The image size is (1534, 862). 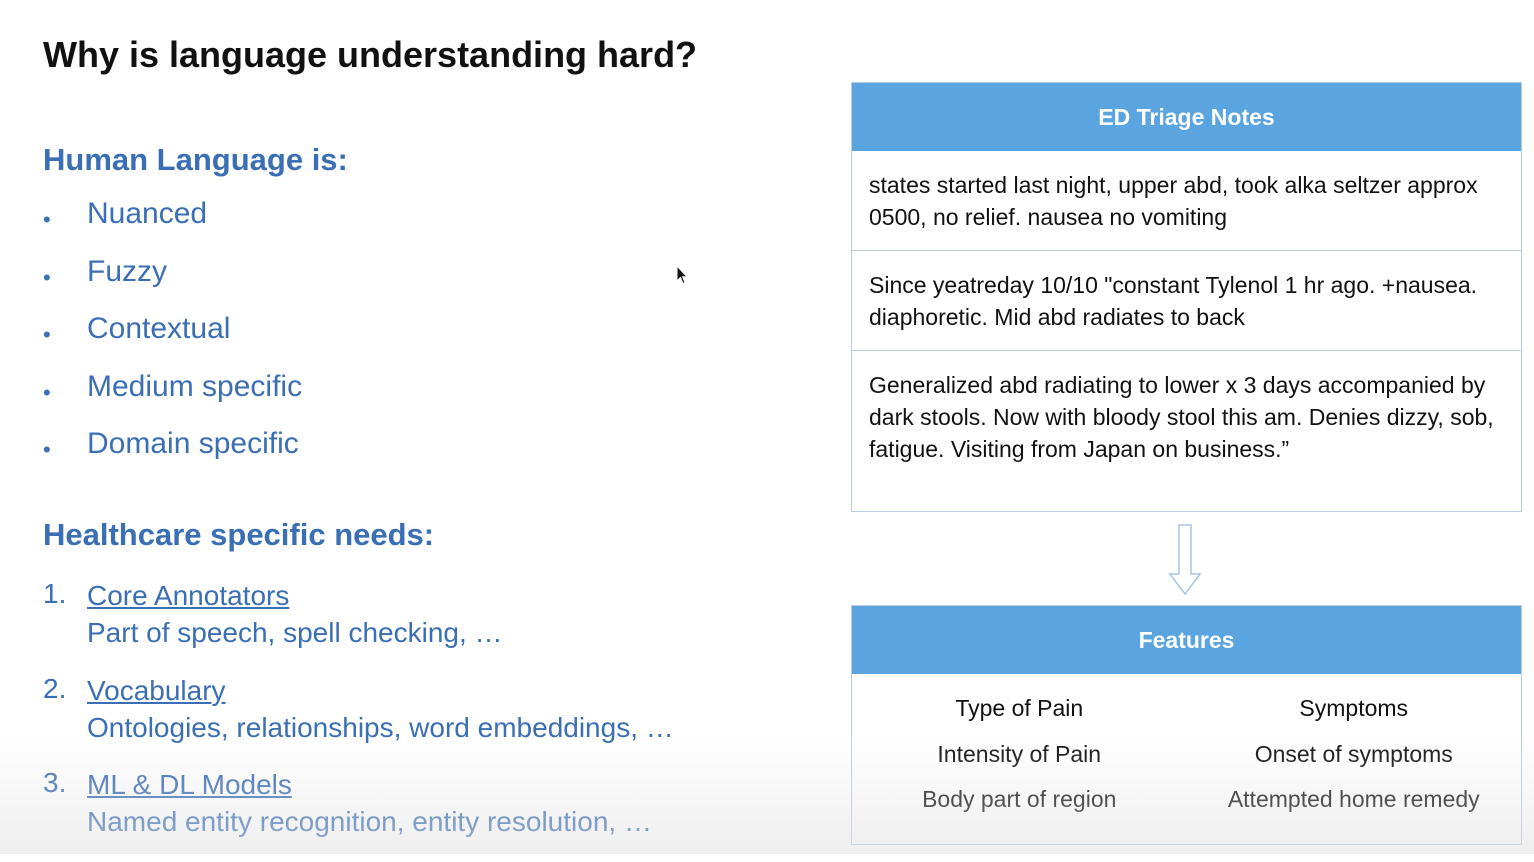 I want to click on list-number: 1., so click(x=55, y=593).